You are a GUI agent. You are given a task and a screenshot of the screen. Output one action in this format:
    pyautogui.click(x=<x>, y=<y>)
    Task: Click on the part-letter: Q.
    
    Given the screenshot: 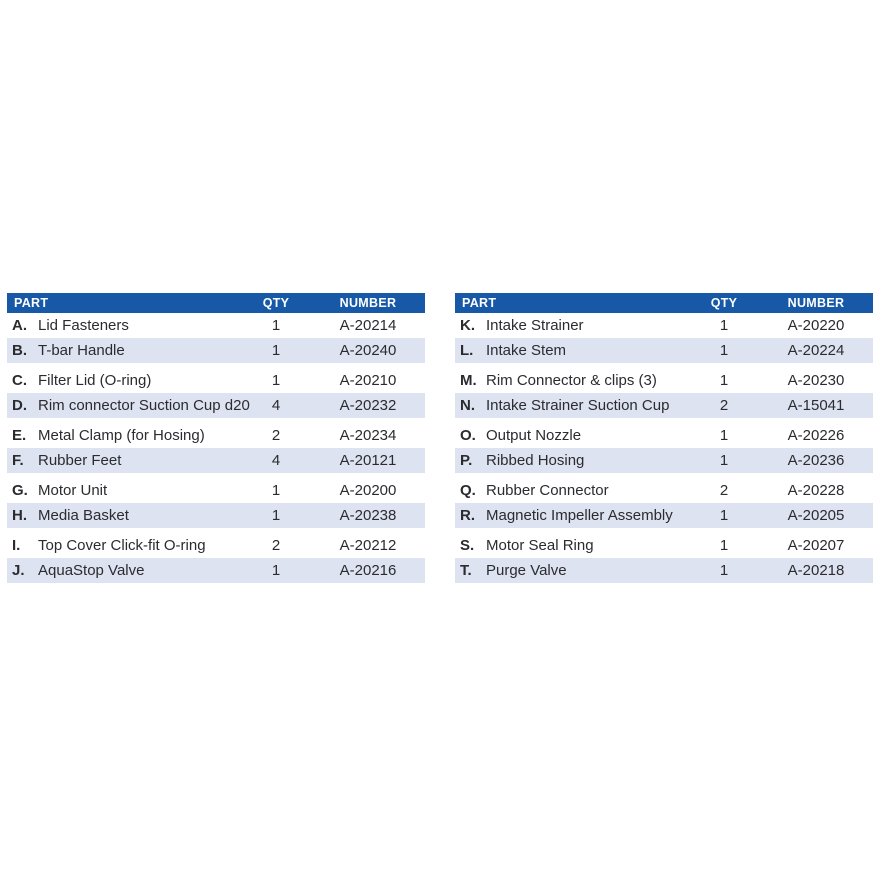 What is the action you would take?
    pyautogui.click(x=468, y=490)
    